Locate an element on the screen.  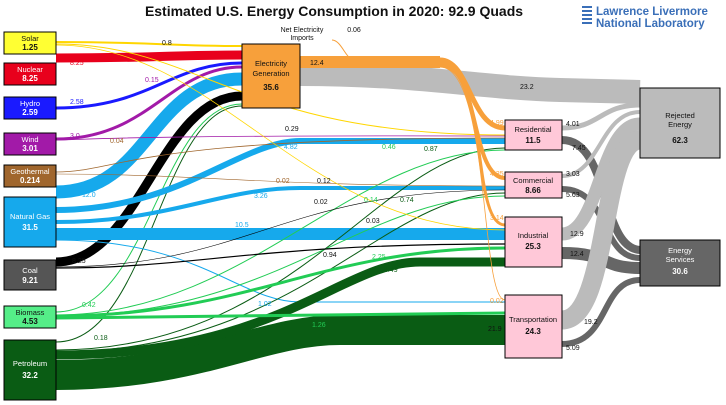
svg-text: Transportation is located at coordinates (533, 319).